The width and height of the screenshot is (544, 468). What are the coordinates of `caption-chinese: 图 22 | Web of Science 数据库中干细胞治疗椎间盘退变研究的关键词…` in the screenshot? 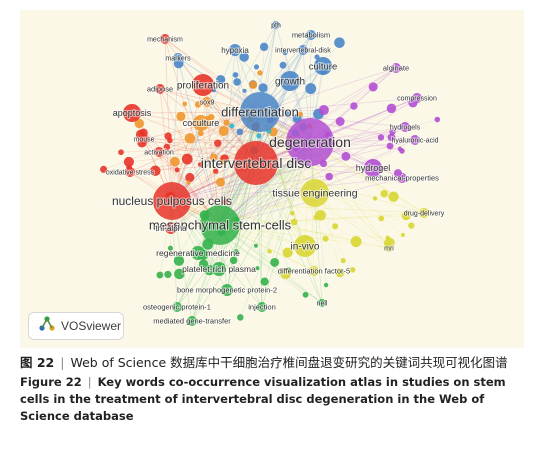 It's located at (272, 363).